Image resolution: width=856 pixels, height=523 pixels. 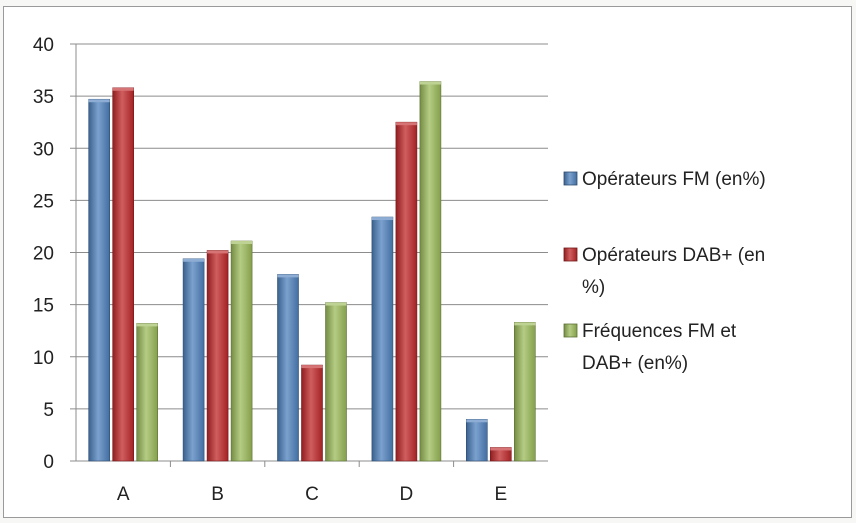 What do you see at coordinates (659, 331) in the screenshot?
I see `legend-label: Fréquences FM et` at bounding box center [659, 331].